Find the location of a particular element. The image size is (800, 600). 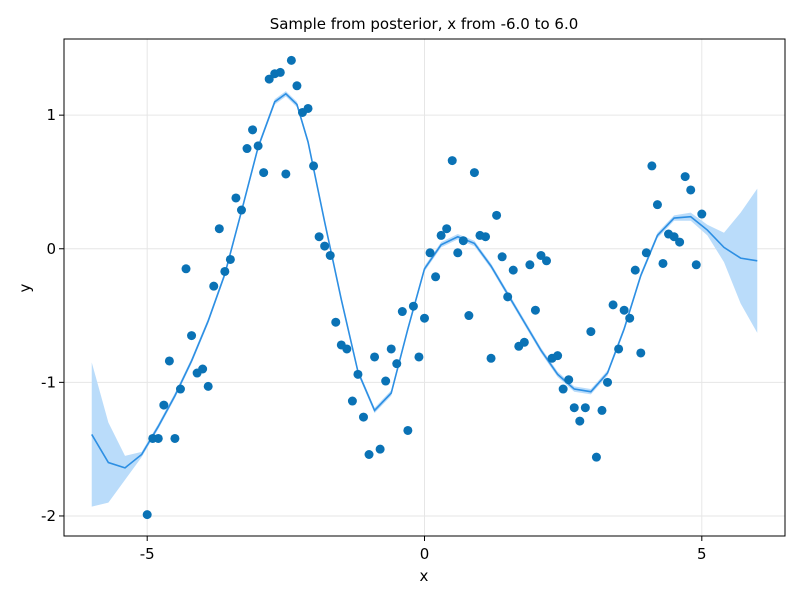

y-tick-label: 1 is located at coordinates (51, 115).